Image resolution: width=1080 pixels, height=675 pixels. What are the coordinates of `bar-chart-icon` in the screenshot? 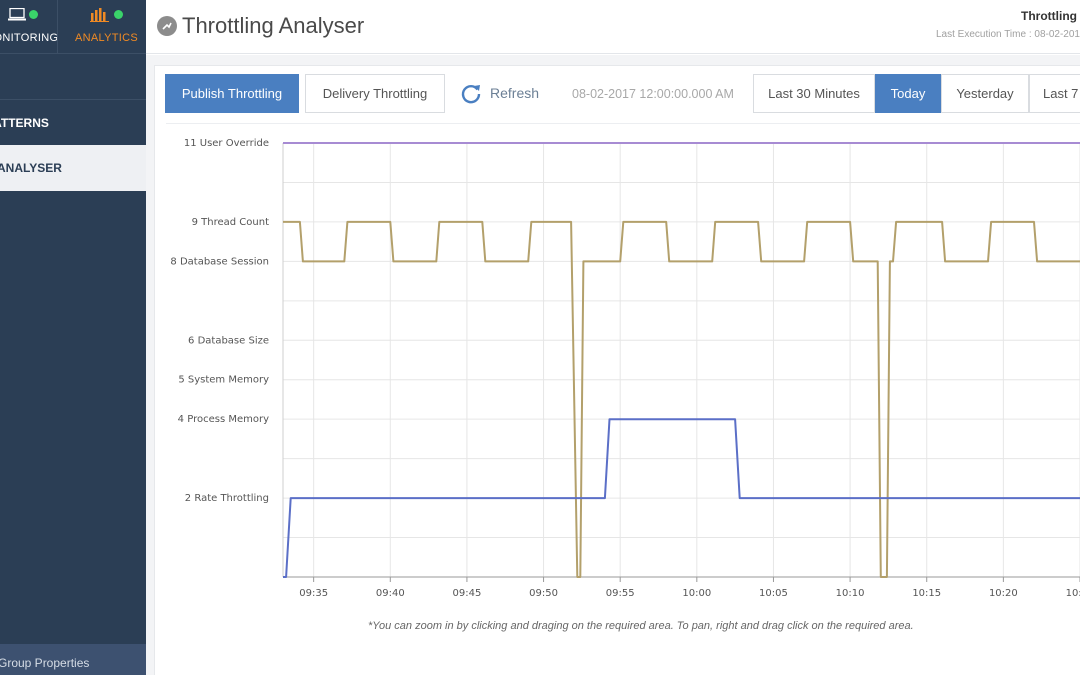 It's located at (99, 15).